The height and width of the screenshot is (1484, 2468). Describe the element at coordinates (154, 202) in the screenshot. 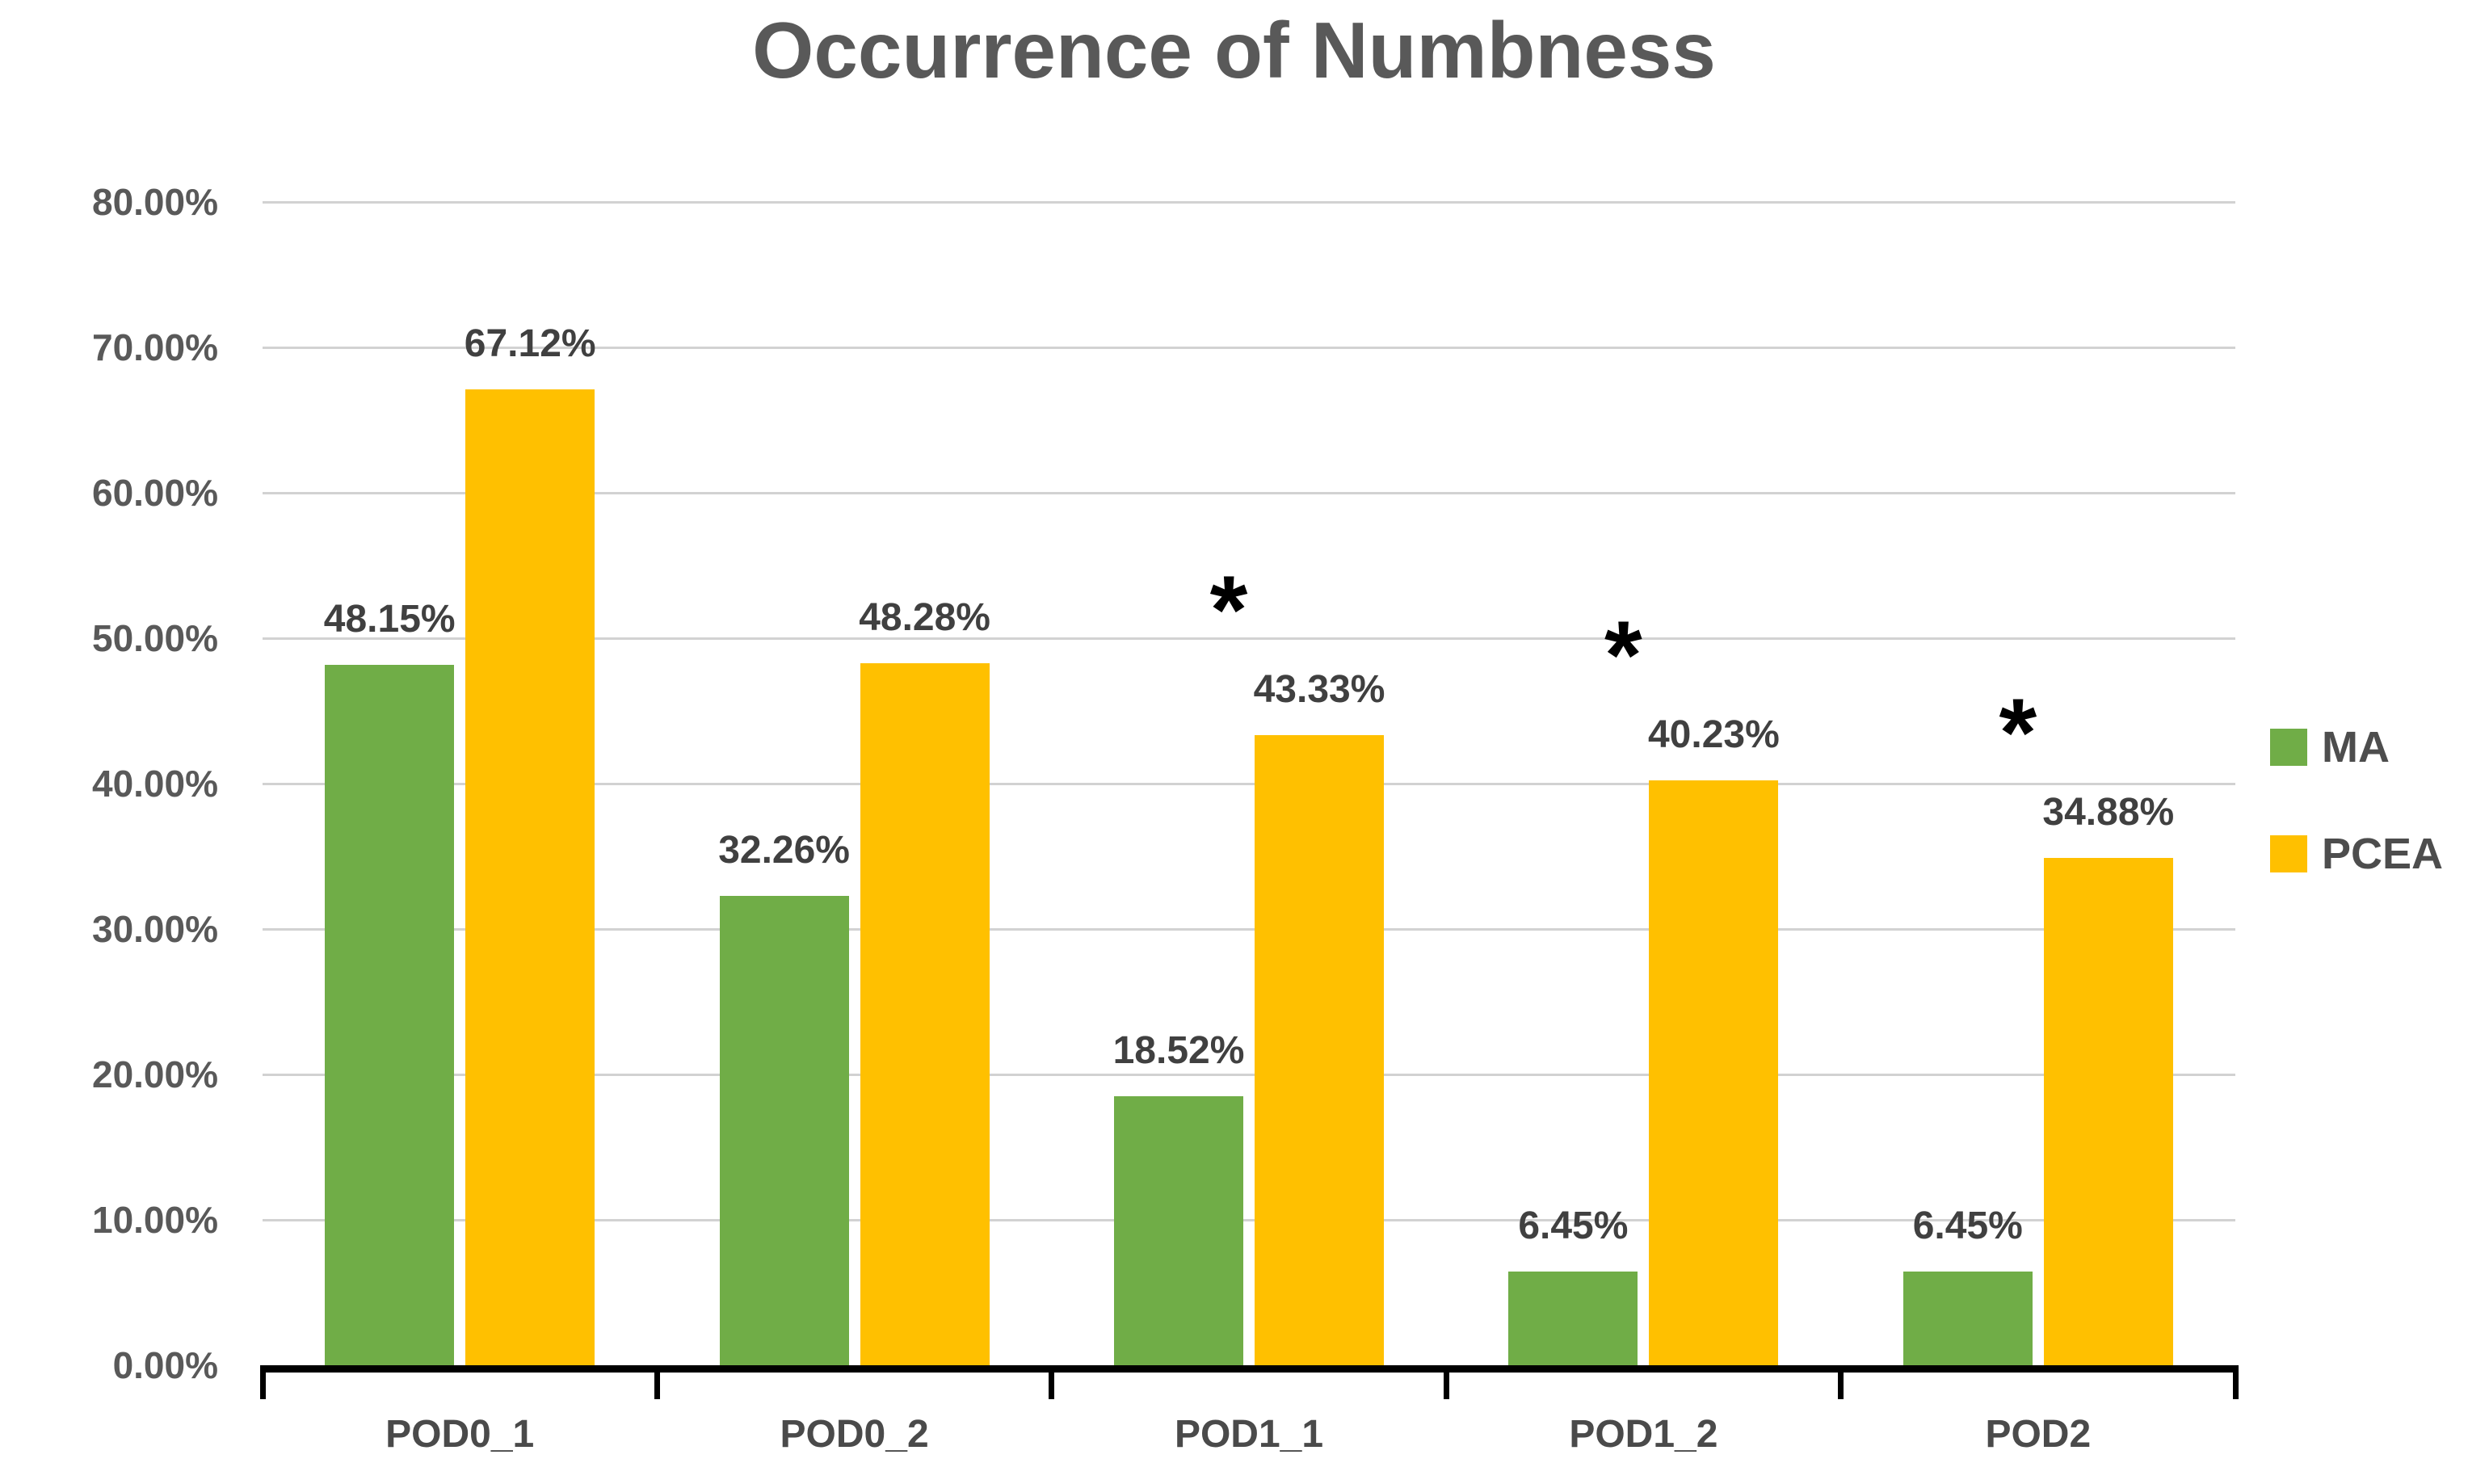

I see `y-axis-tick-label: 80.00%` at that location.